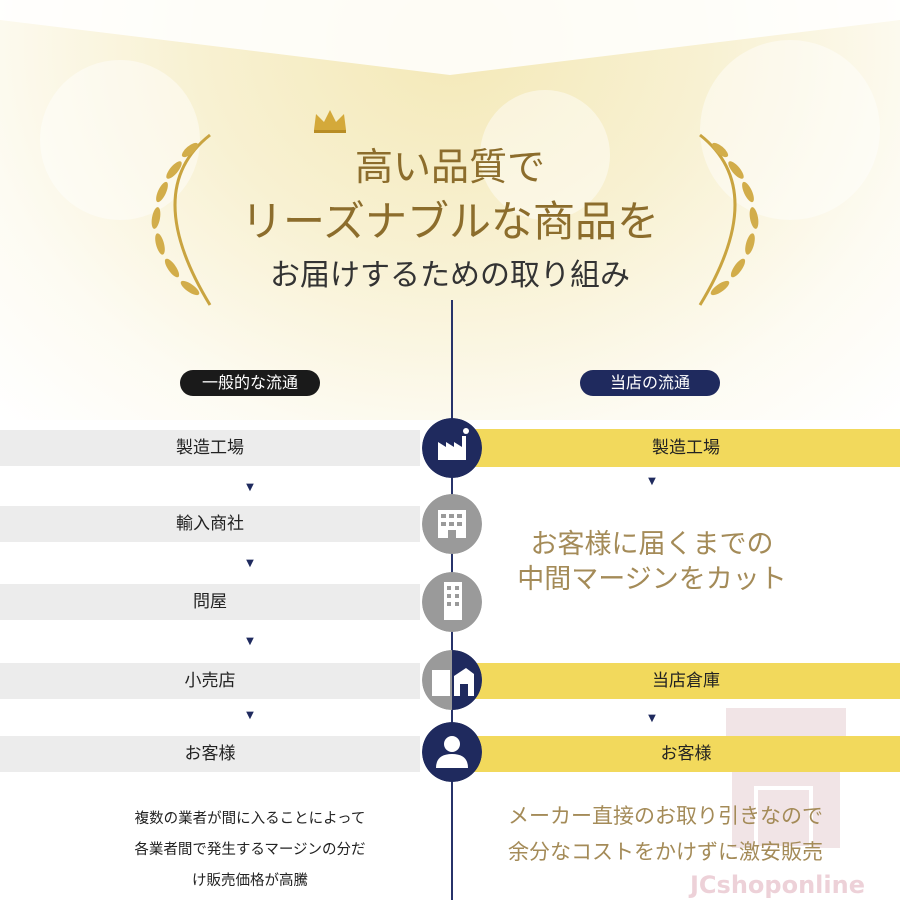 The height and width of the screenshot is (900, 900). I want to click on left-step-2: 輸入商社, so click(210, 524).